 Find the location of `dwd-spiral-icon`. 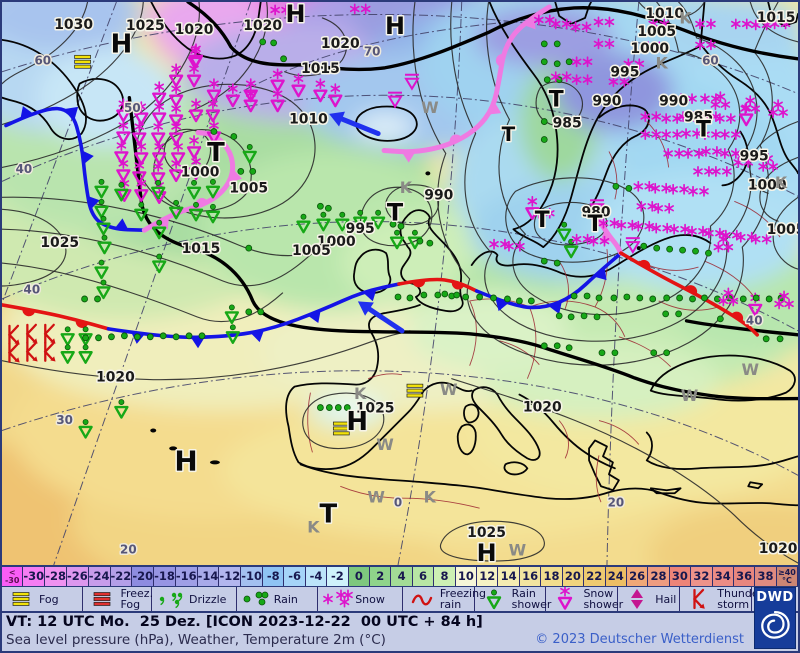

dwd-spiral-icon is located at coordinates (775, 624).